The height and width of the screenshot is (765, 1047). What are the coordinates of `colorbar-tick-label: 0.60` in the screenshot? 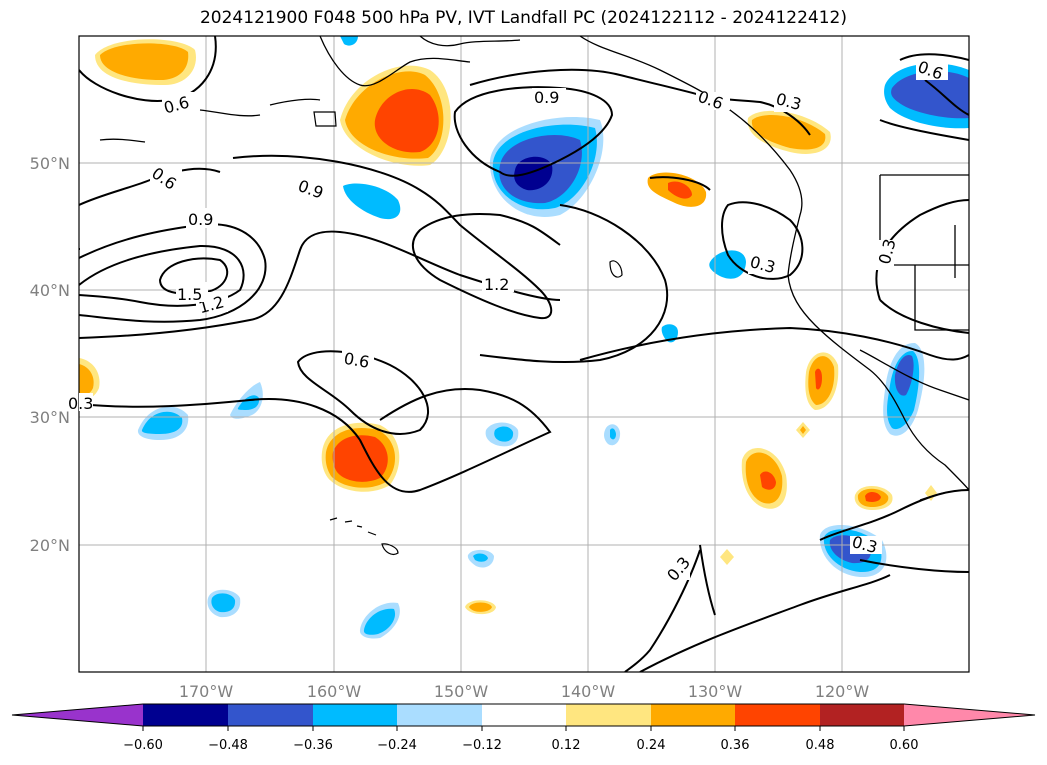 It's located at (904, 745).